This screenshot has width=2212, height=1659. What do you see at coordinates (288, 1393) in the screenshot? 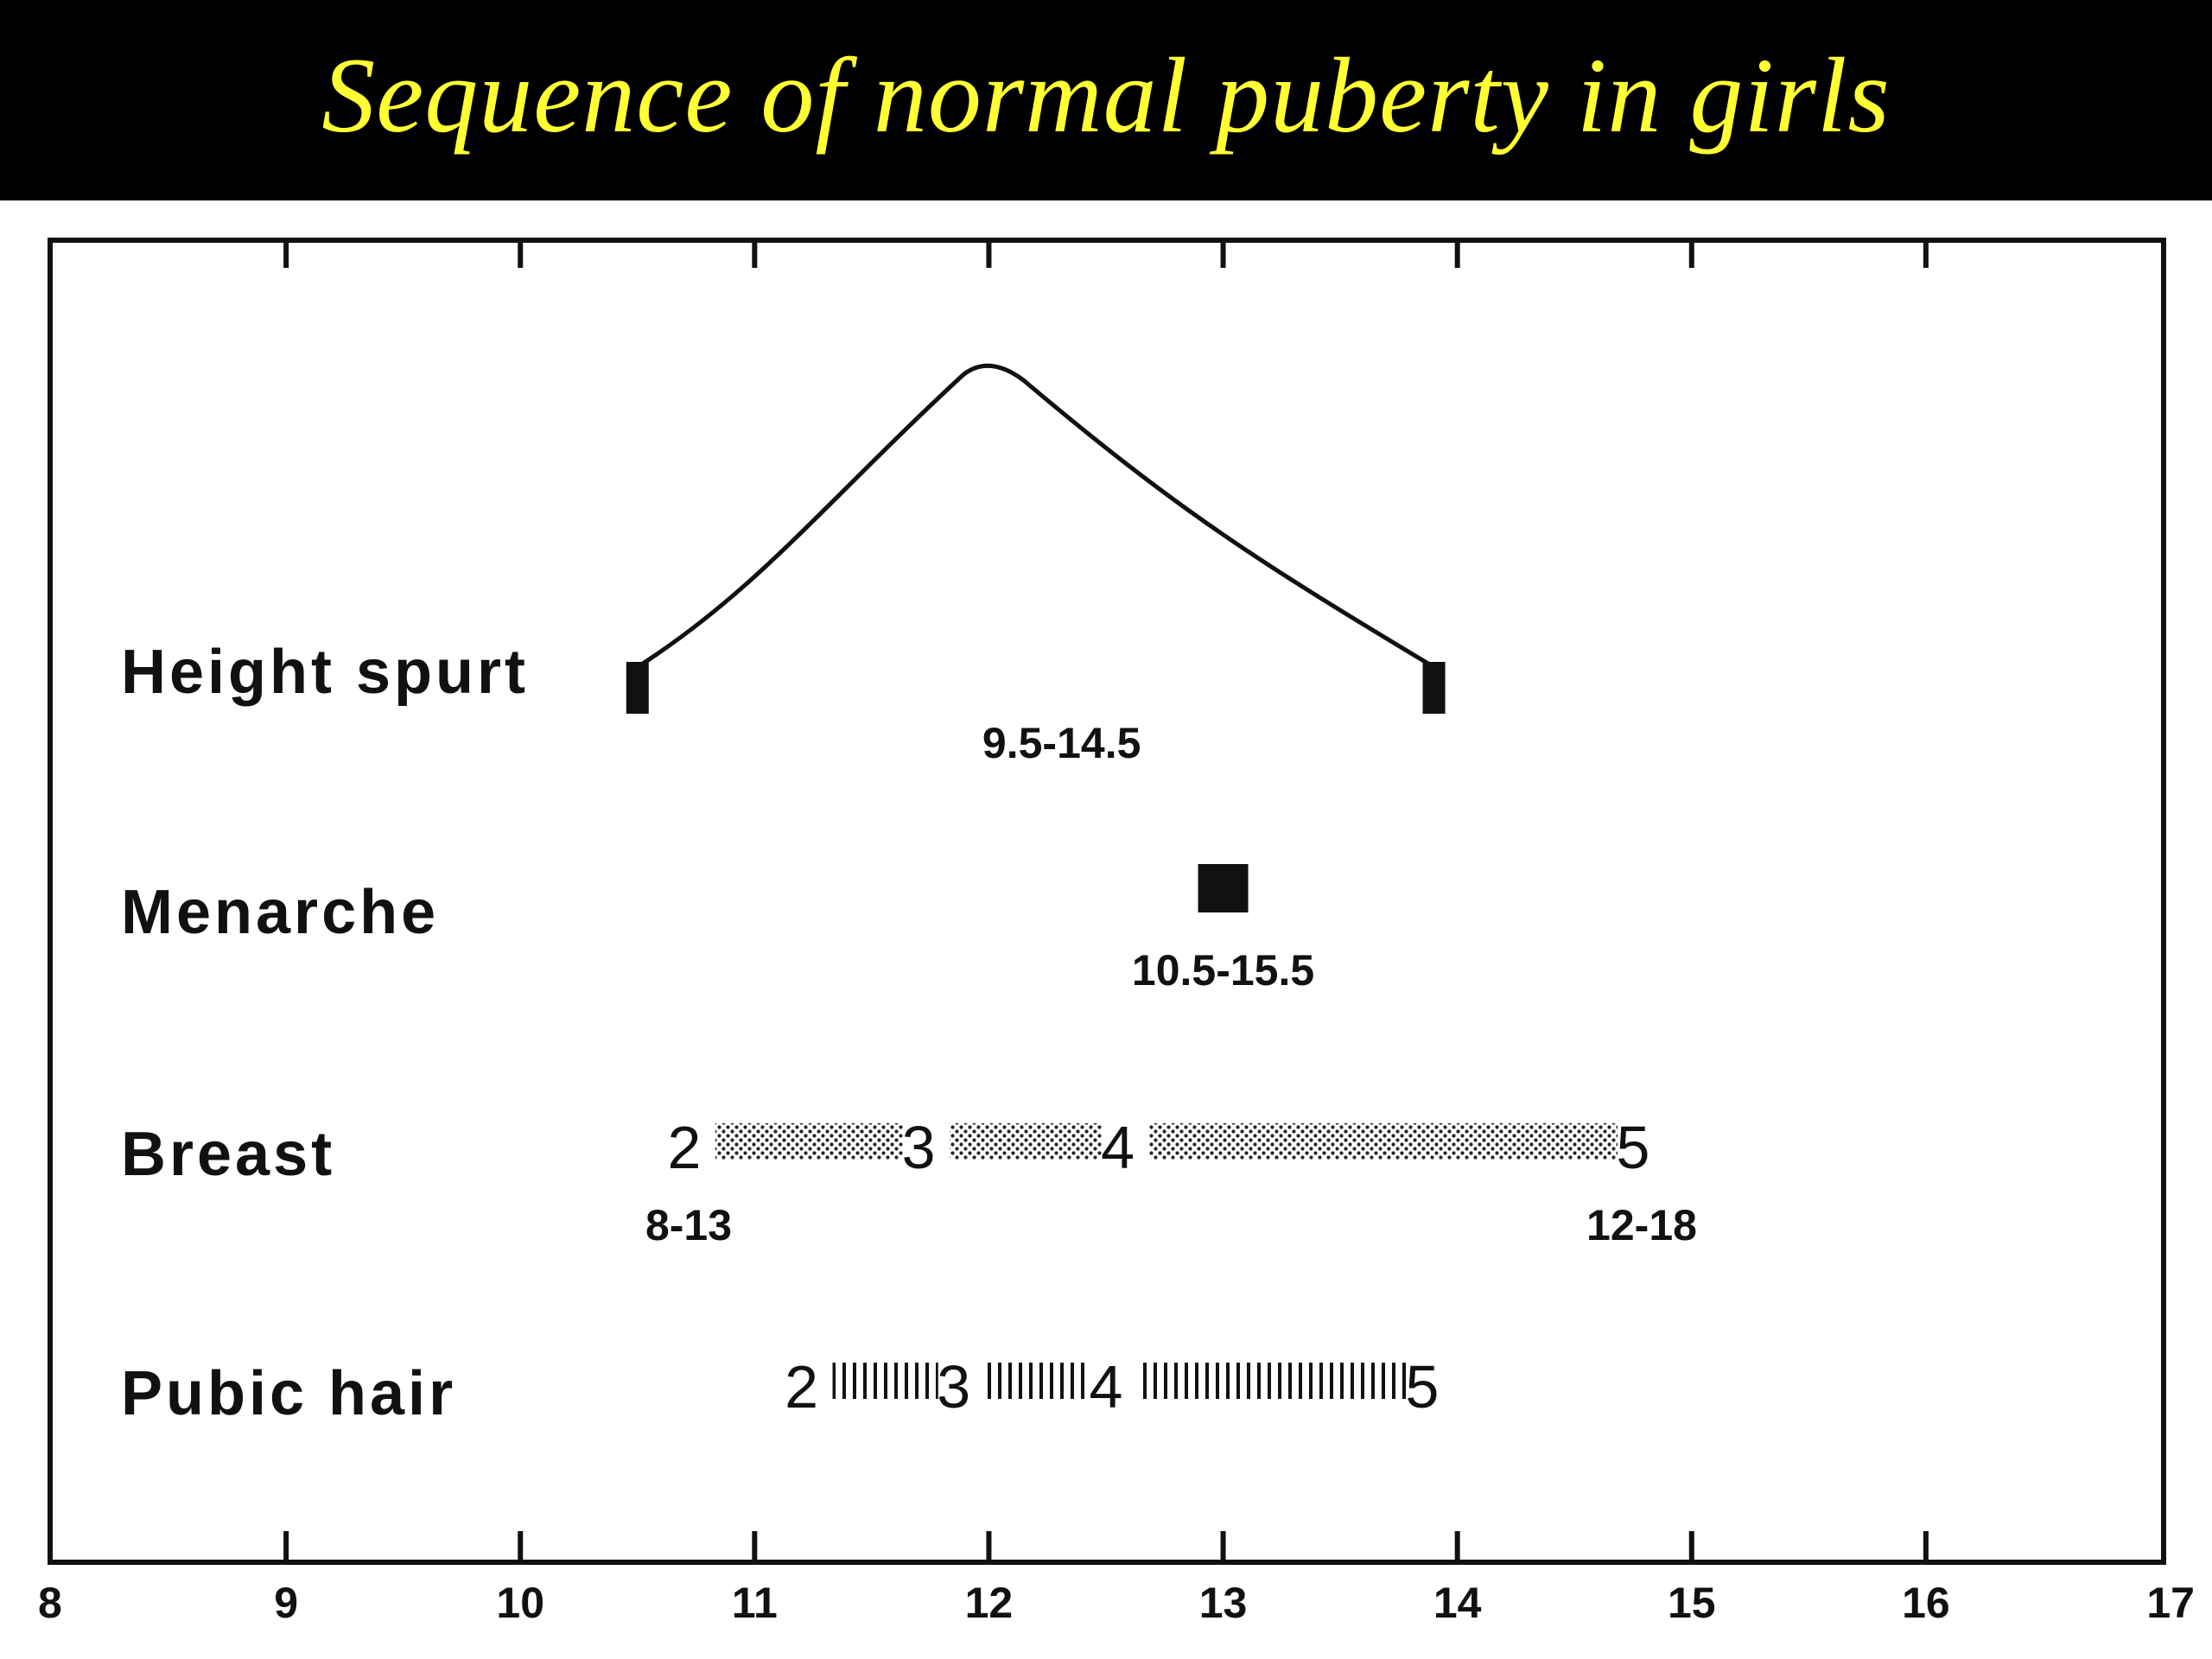
I see `row-label: Pubic hair` at bounding box center [288, 1393].